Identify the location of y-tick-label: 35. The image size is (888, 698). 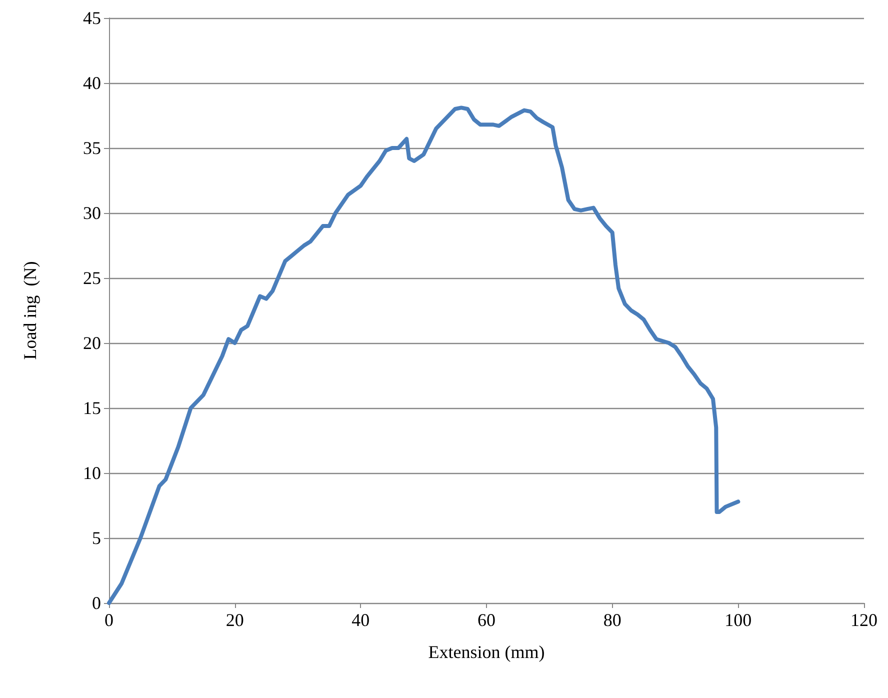
(92, 148).